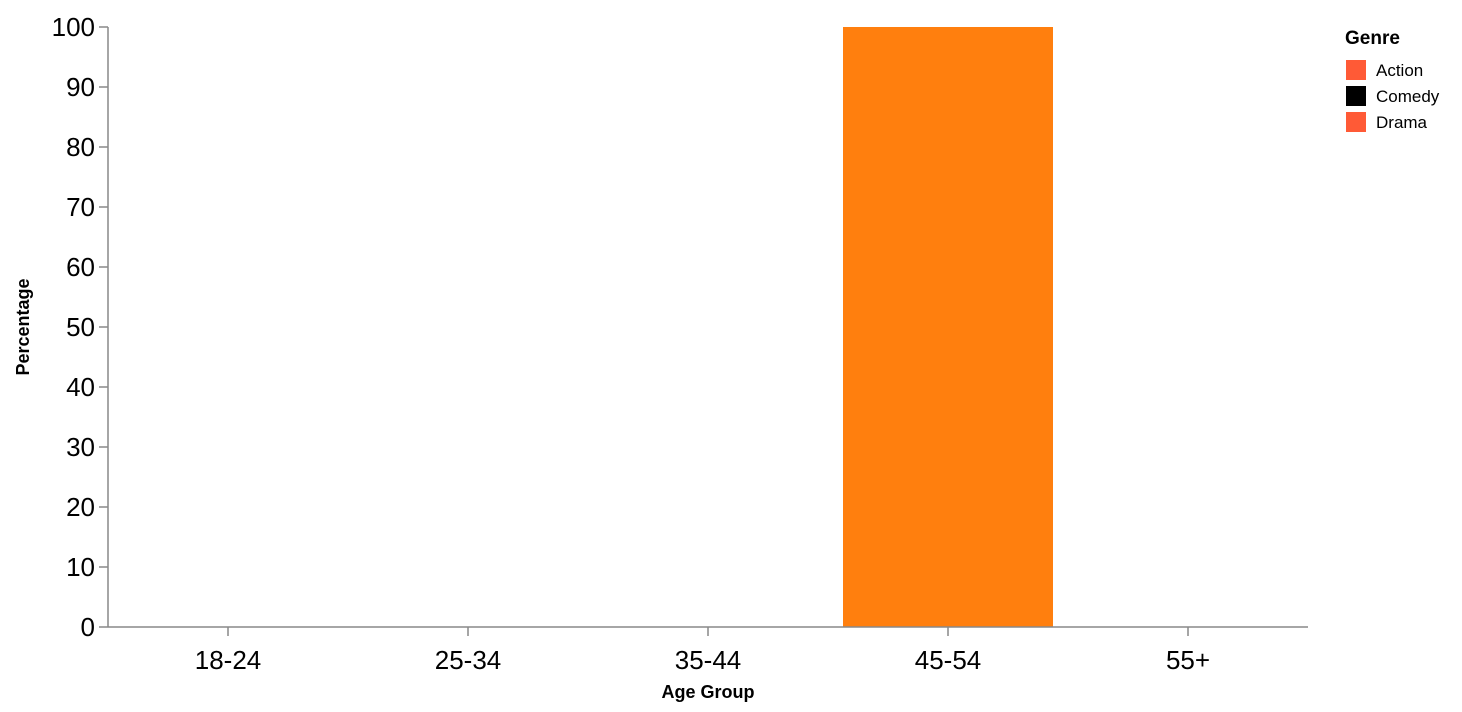 This screenshot has height=712, width=1462. I want to click on y-tick-label: 80, so click(80, 147).